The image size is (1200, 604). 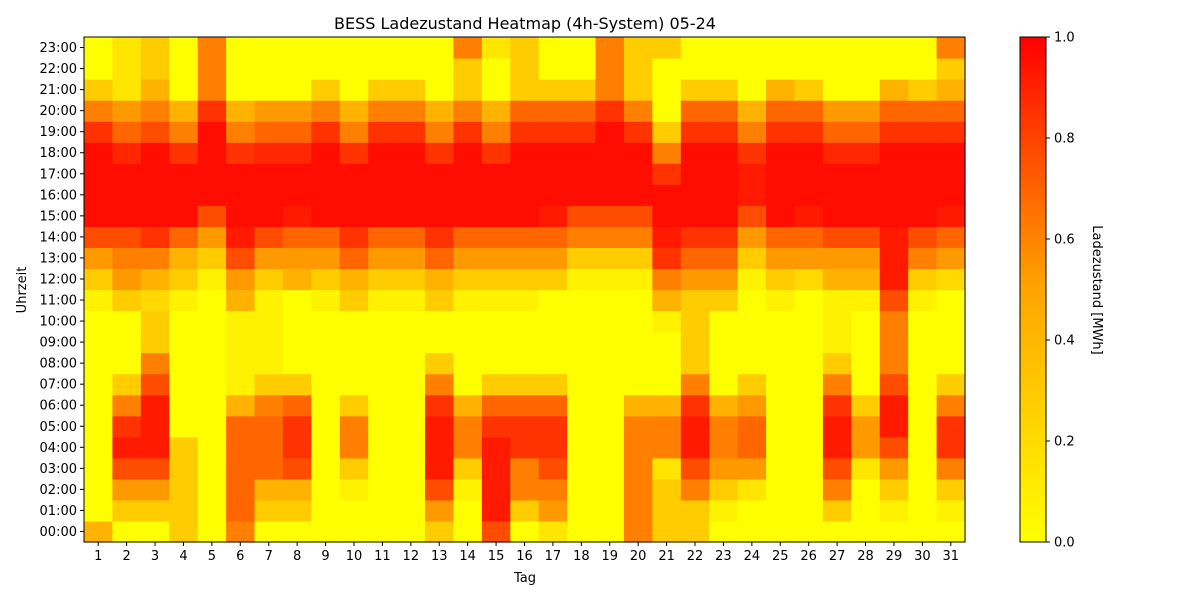 What do you see at coordinates (58, 301) in the screenshot?
I see `y-tick-label: 11:00` at bounding box center [58, 301].